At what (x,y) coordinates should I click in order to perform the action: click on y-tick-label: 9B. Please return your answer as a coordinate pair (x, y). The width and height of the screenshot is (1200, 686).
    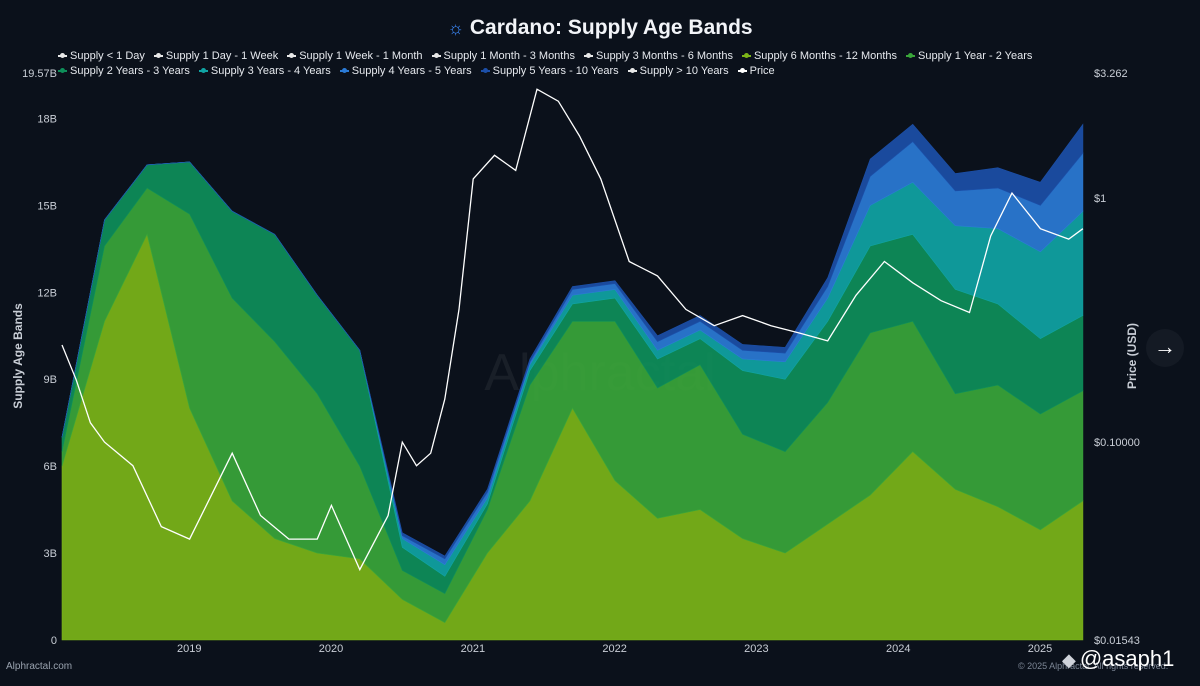
    Looking at the image, I should click on (50, 380).